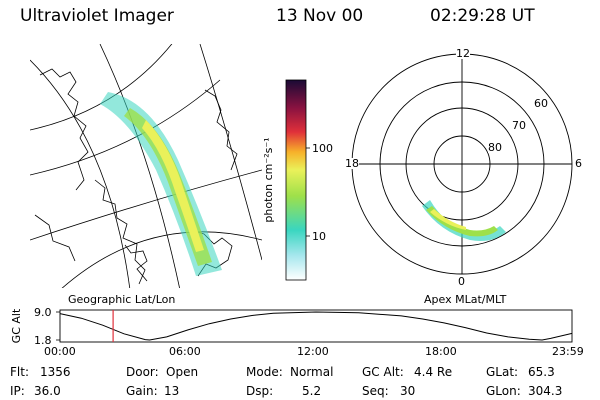  Describe the element at coordinates (319, 236) in the screenshot. I see `colorbar-tick-10: 10` at that location.